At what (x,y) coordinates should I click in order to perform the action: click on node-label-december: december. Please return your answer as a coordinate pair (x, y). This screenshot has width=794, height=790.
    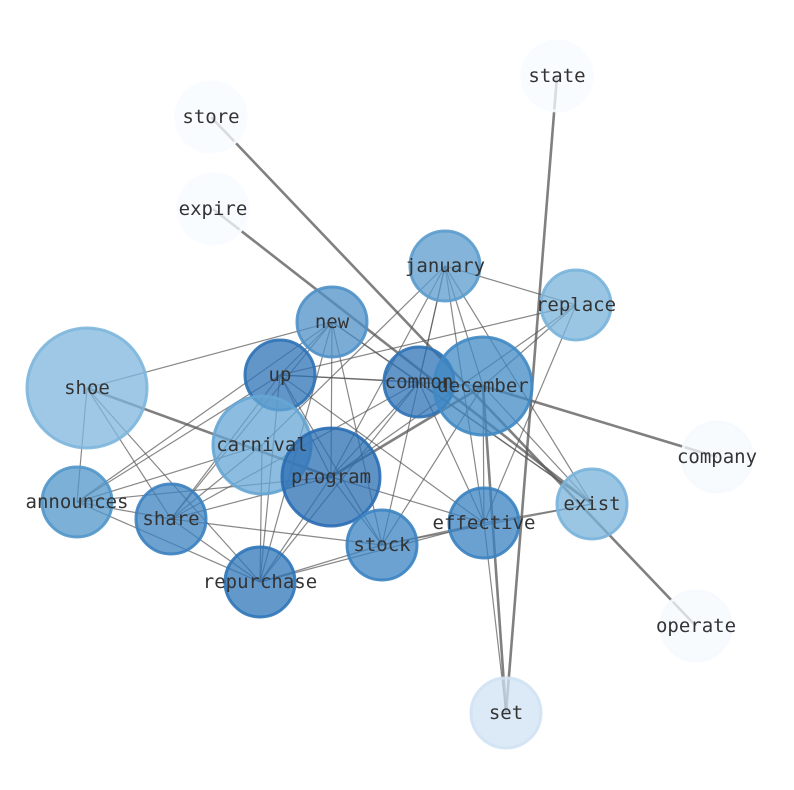
    Looking at the image, I should click on (483, 386).